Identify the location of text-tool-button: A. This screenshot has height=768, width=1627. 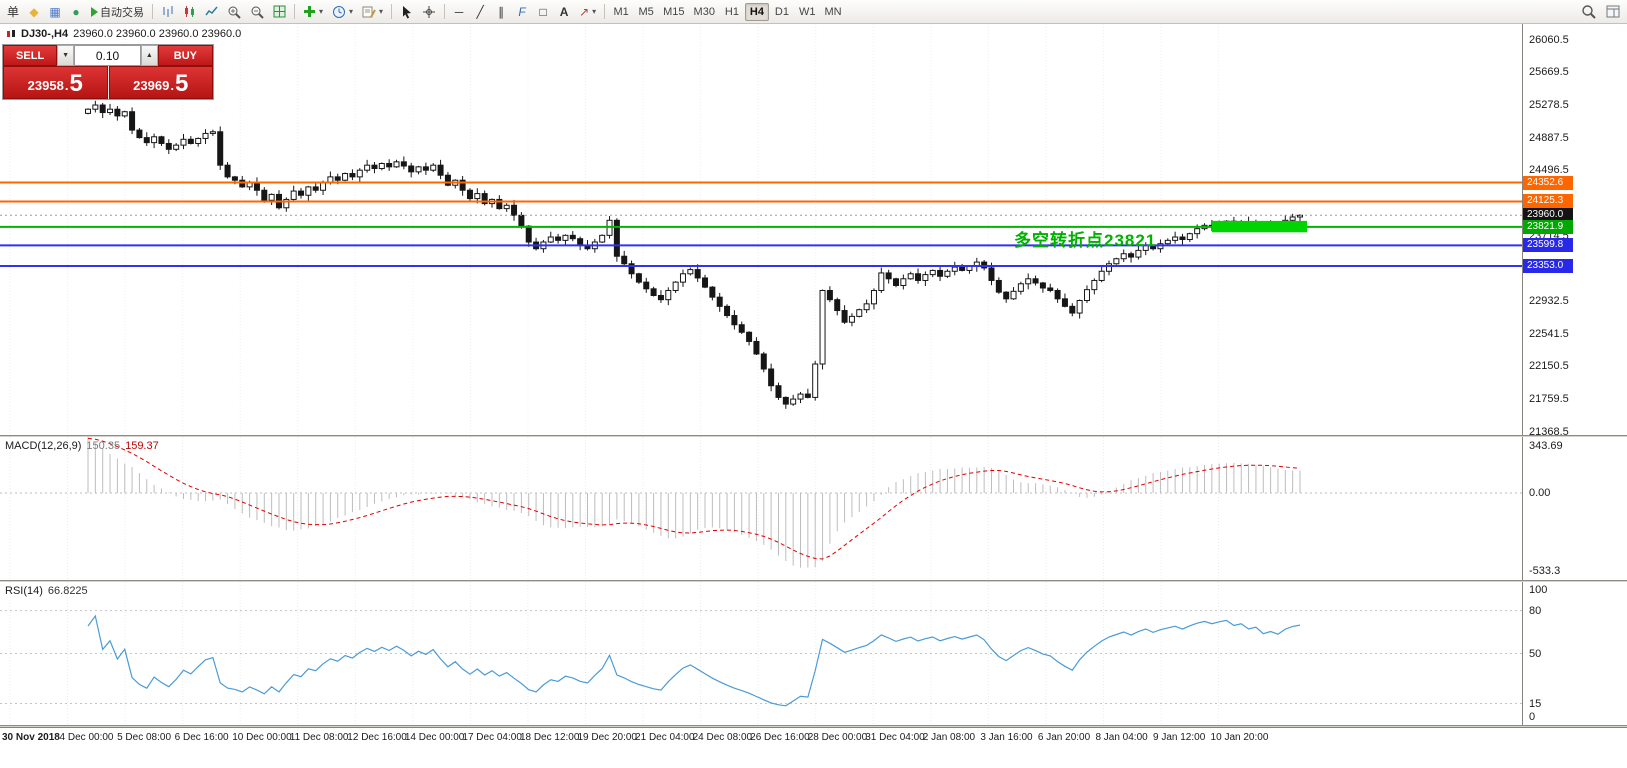
(564, 12).